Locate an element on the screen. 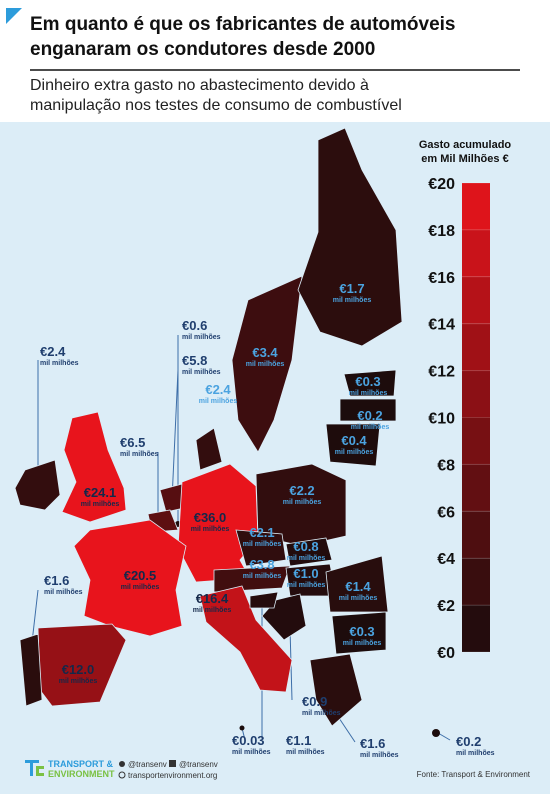 This screenshot has height=794, width=550. legend-tick-label: €4 is located at coordinates (446, 559).